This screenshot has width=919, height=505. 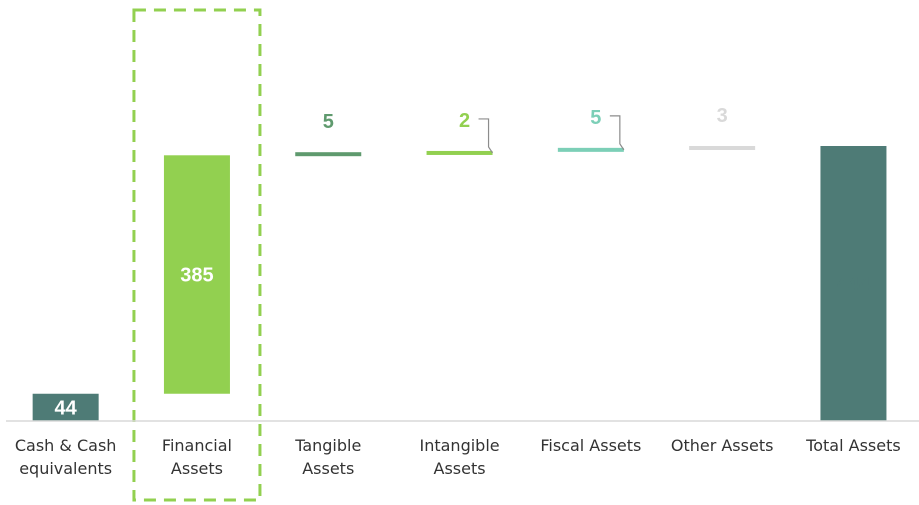 What do you see at coordinates (464, 121) in the screenshot?
I see `value-label-intangible-assets: 2` at bounding box center [464, 121].